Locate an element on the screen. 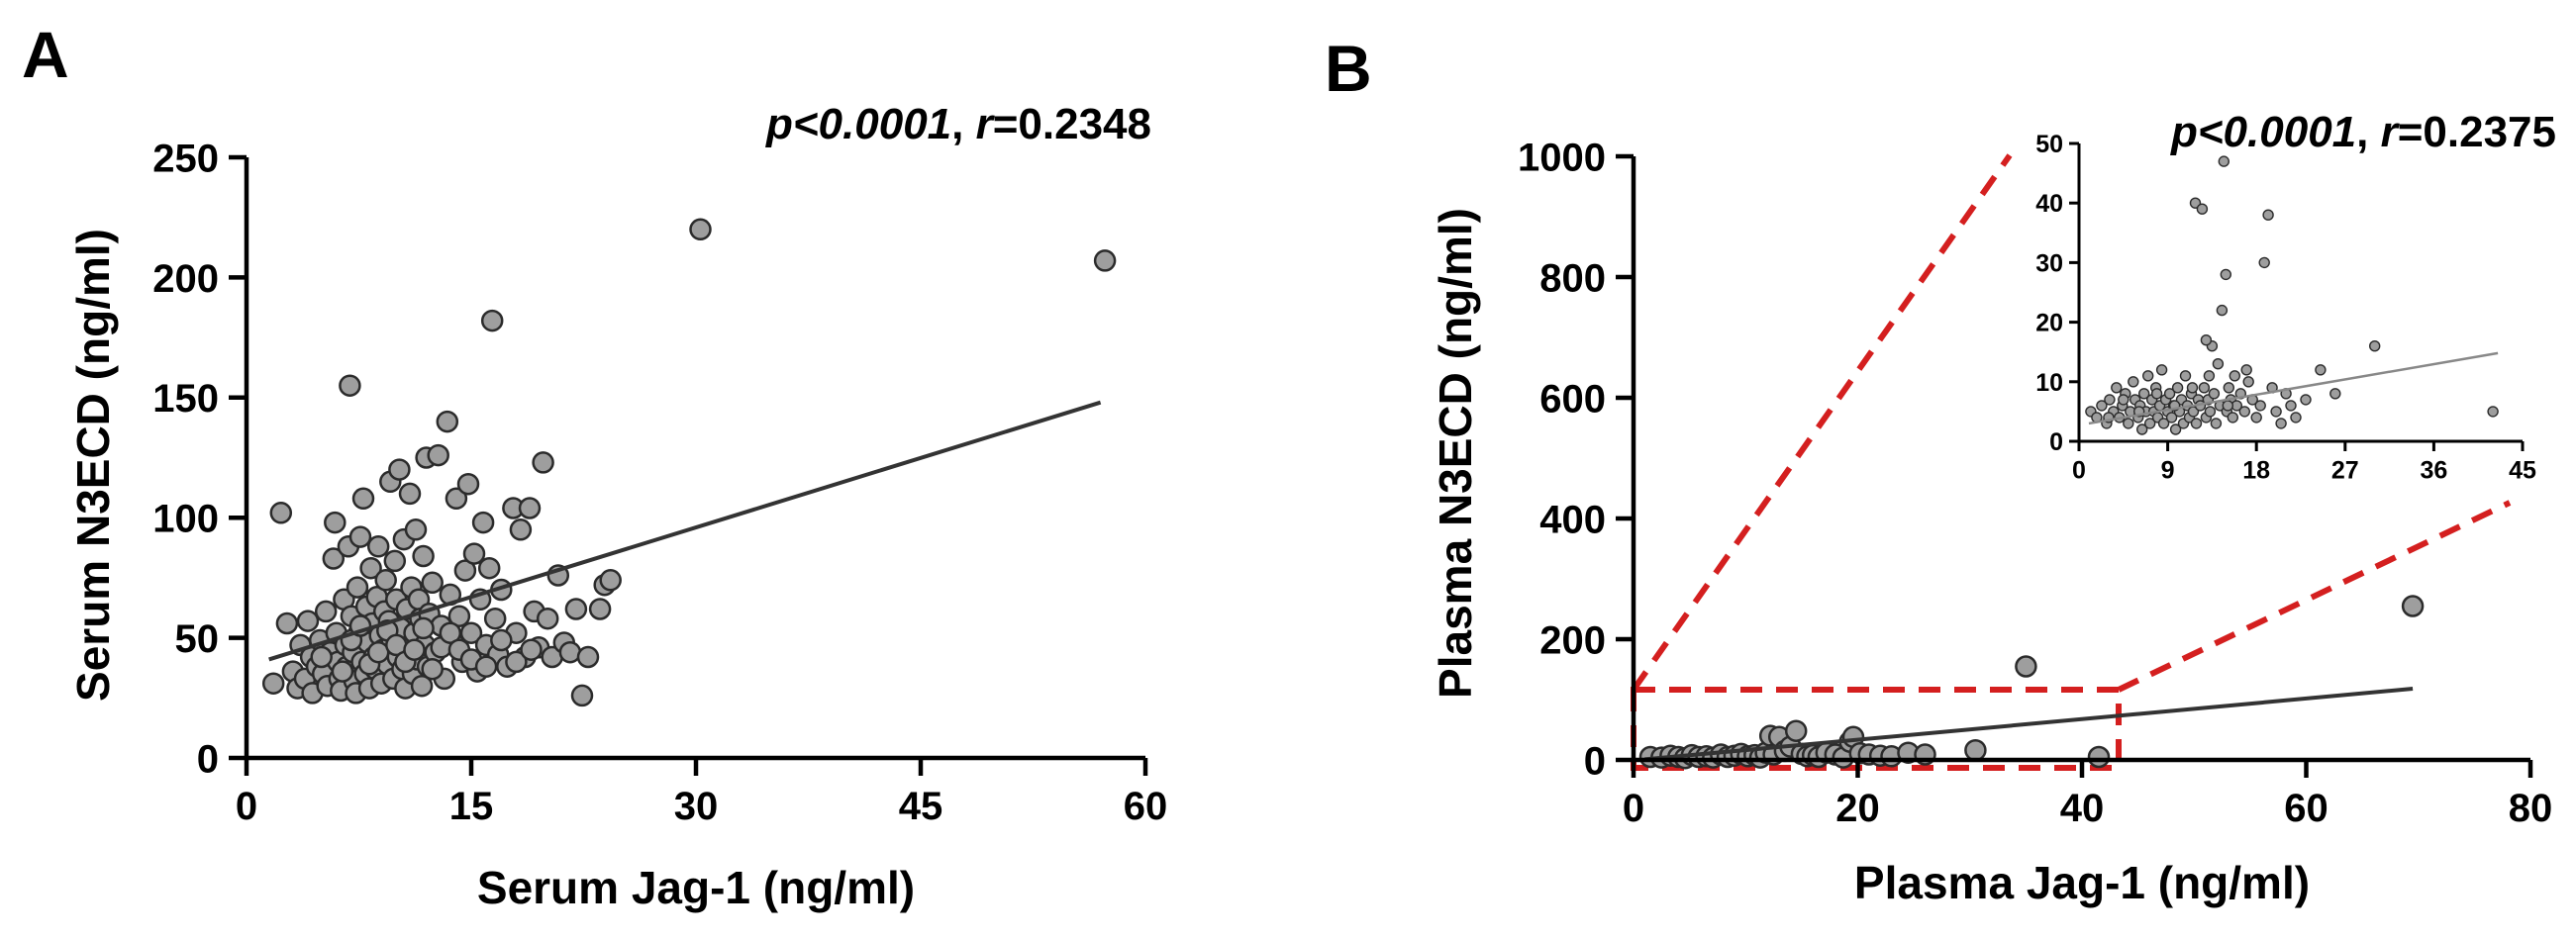  panel-a-y-tick-label: 250 is located at coordinates (185, 158).